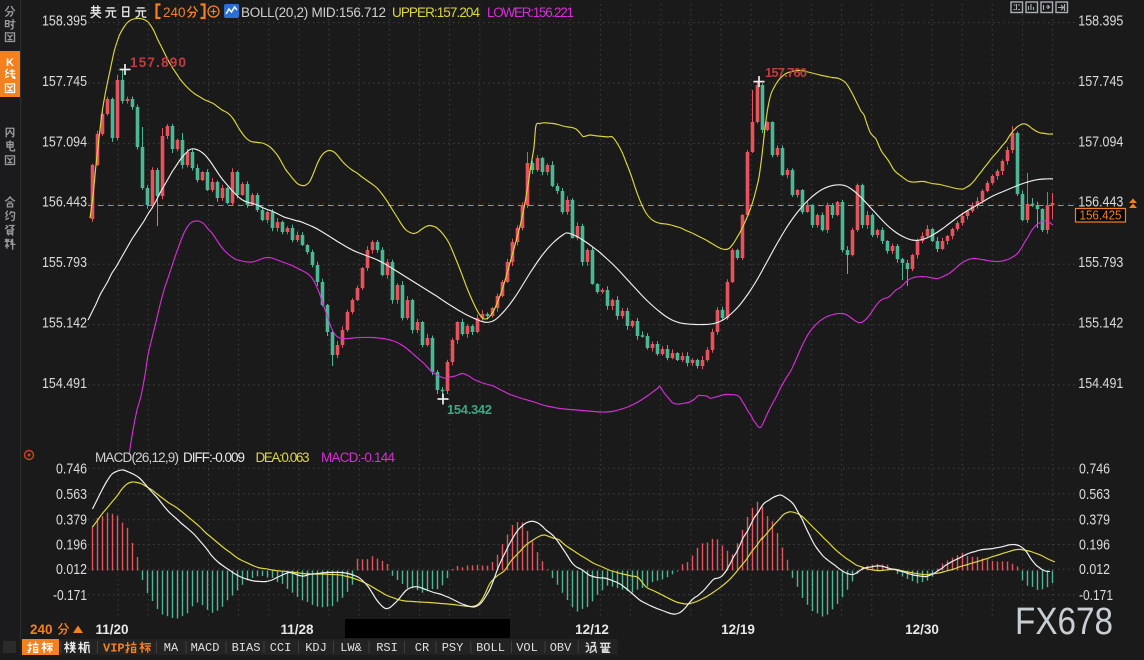 This screenshot has width=1144, height=660. I want to click on svg-text: RSI, so click(387, 648).